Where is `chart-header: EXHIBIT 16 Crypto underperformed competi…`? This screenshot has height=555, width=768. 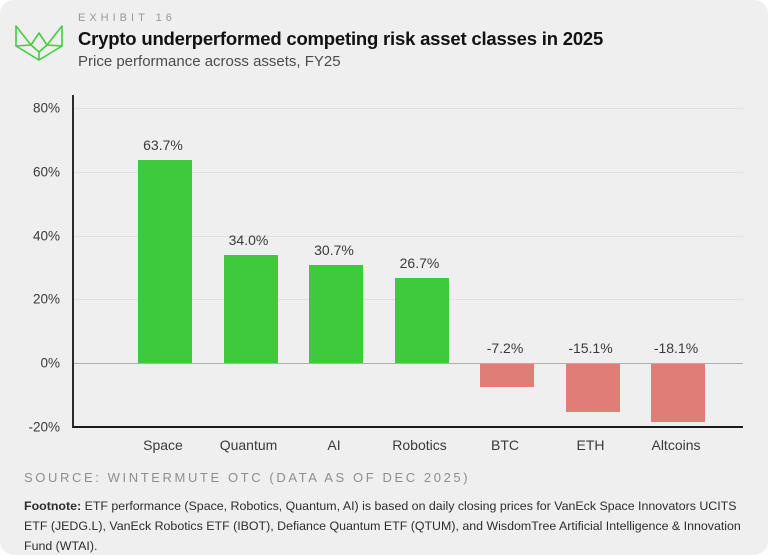
chart-header: EXHIBIT 16 Crypto underperformed competi… is located at coordinates (408, 41).